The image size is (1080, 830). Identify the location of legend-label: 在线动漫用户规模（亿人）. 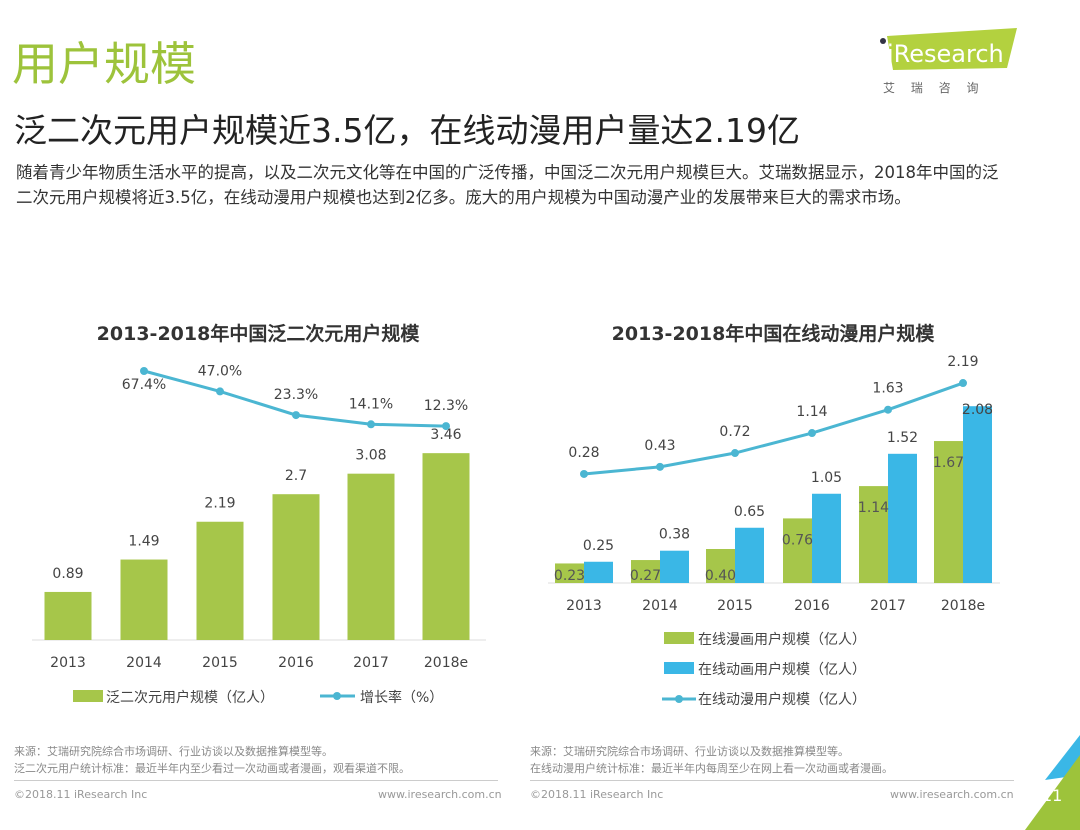
(782, 699).